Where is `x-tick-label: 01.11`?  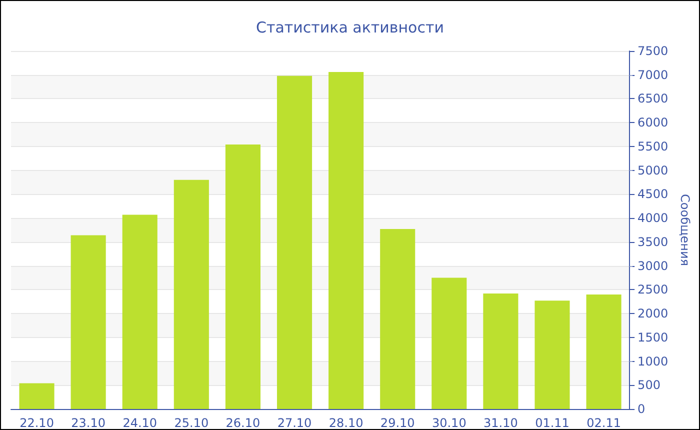
x-tick-label: 01.11 is located at coordinates (552, 423).